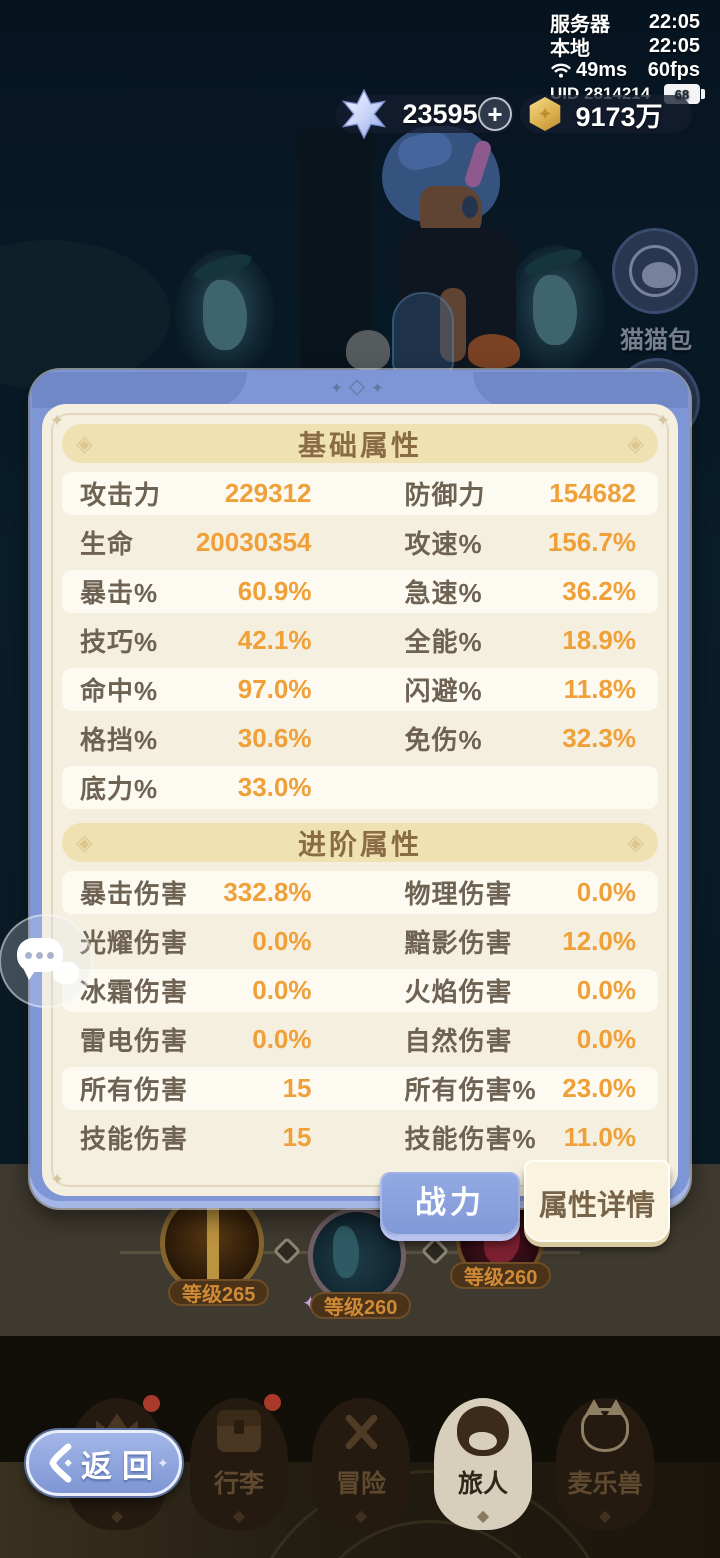 The height and width of the screenshot is (1558, 720). I want to click on dragon-pet-left, so click(225, 314).